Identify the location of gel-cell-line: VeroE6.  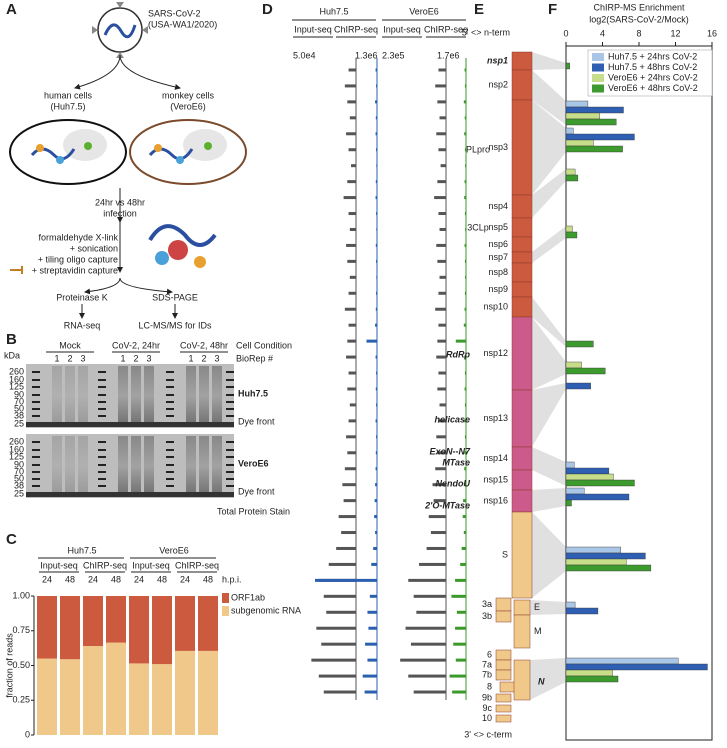
(253, 463).